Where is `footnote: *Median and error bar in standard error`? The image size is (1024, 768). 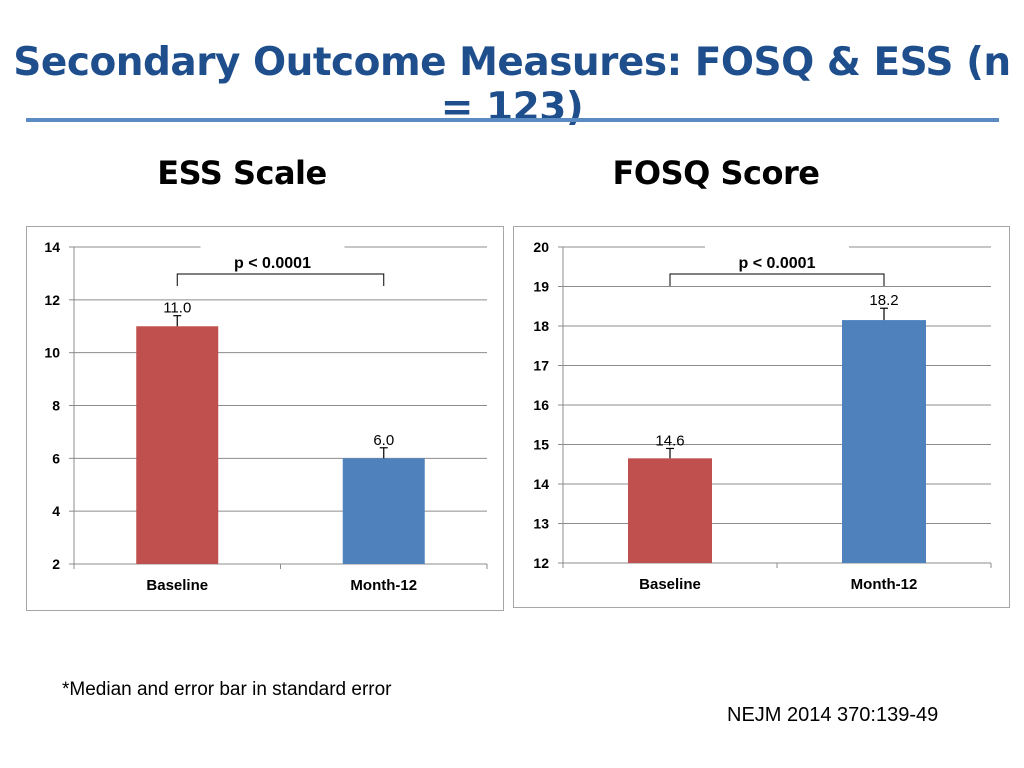
footnote: *Median and error bar in standard error is located at coordinates (227, 689).